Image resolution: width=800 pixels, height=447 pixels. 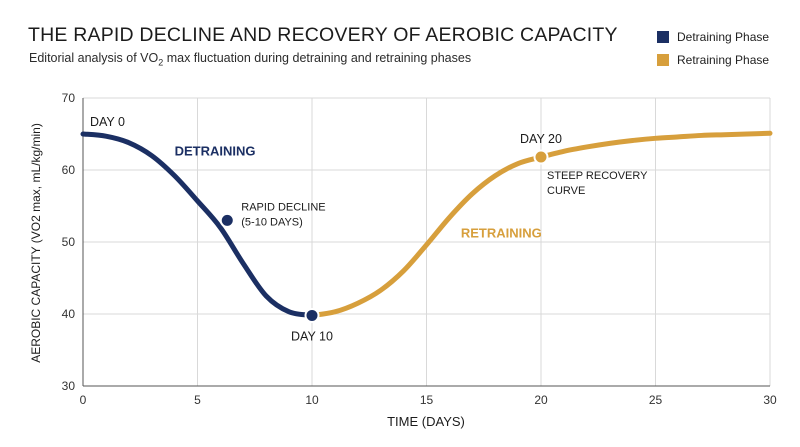 I want to click on x-axis-label: TIME (DAYS), so click(x=426, y=421).